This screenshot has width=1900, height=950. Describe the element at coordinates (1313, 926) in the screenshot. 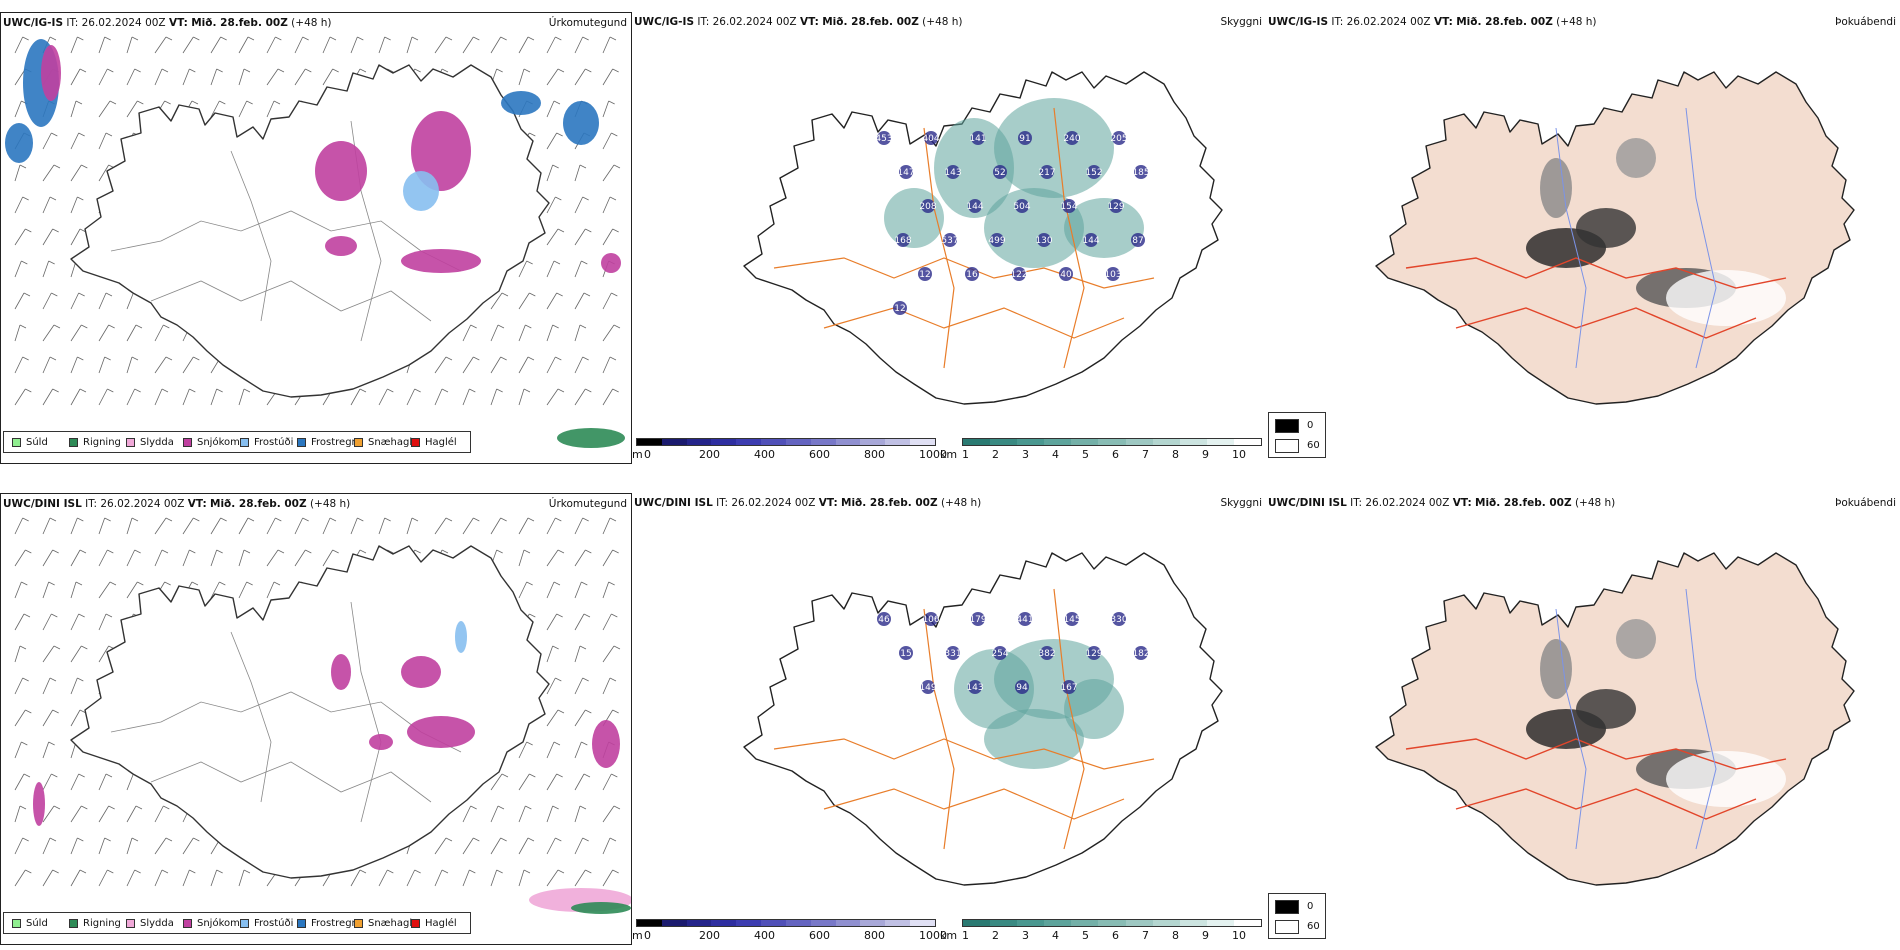

I see `fog-legend-label: 60` at that location.